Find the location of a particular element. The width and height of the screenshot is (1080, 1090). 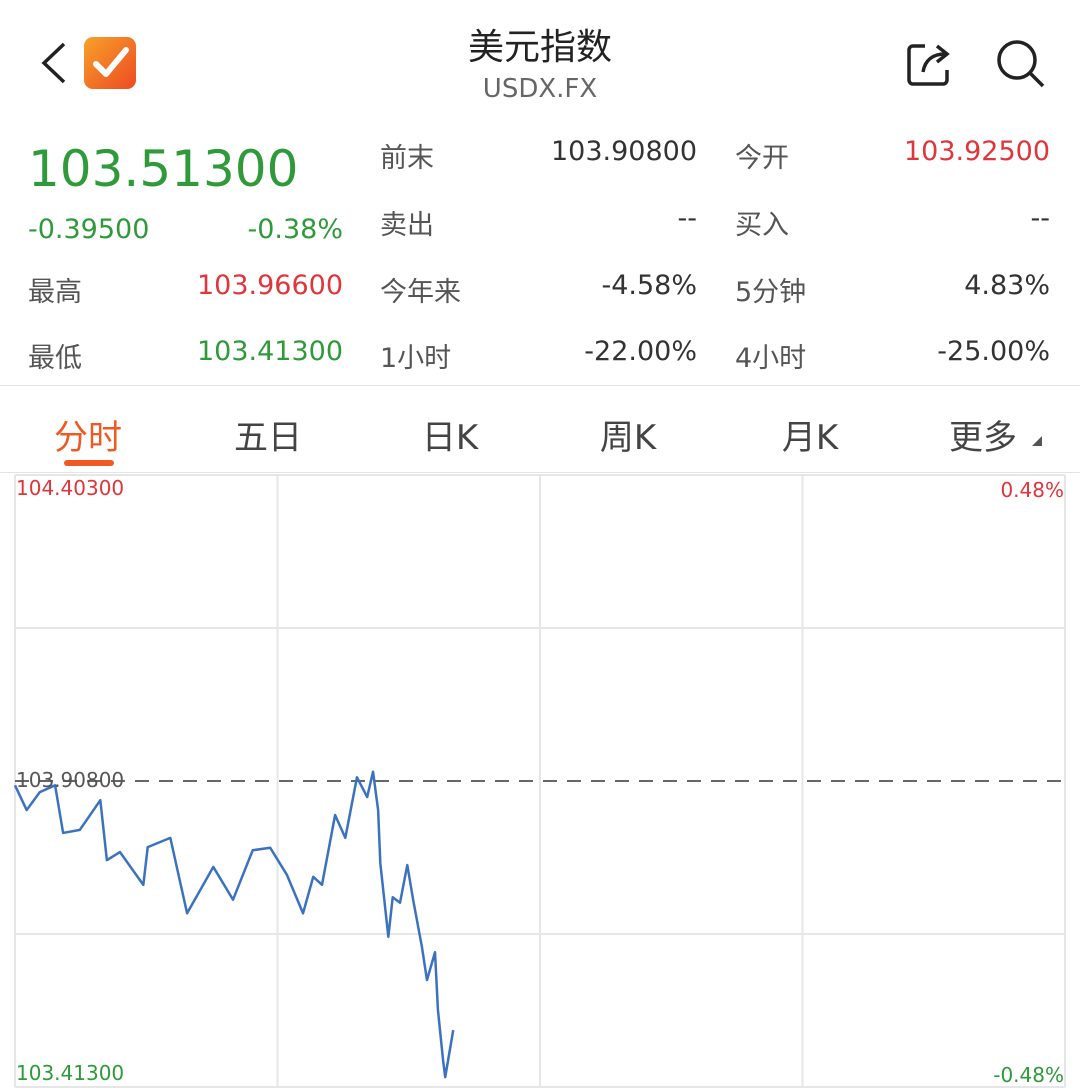

pct-min-label: -0.48% is located at coordinates (1028, 1075).